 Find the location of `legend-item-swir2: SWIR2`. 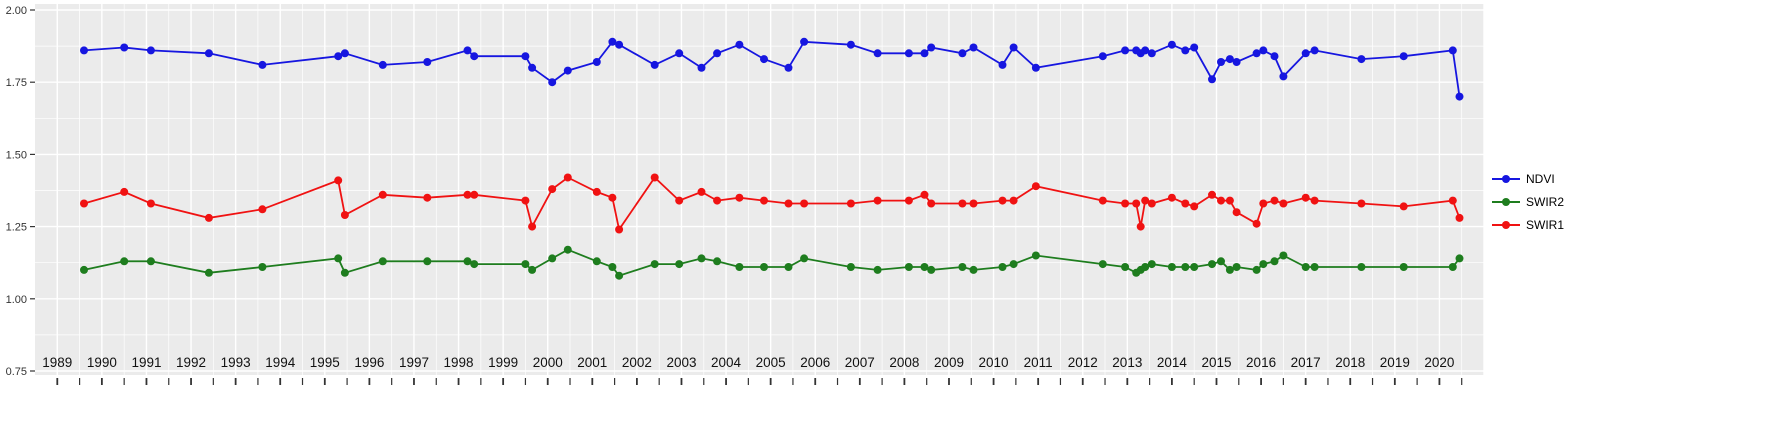

legend-item-swir2: SWIR2 is located at coordinates (1528, 202).